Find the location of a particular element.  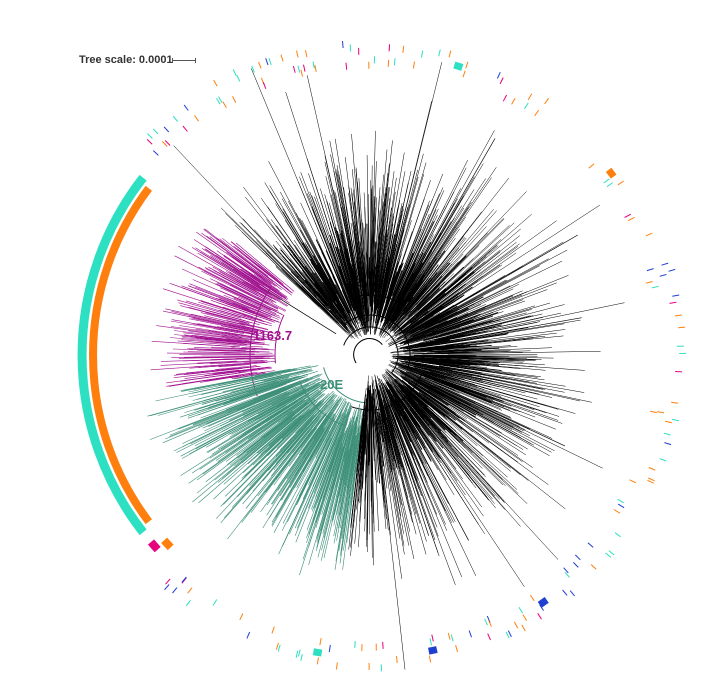

clade-label-20e: 20E is located at coordinates (331, 384).